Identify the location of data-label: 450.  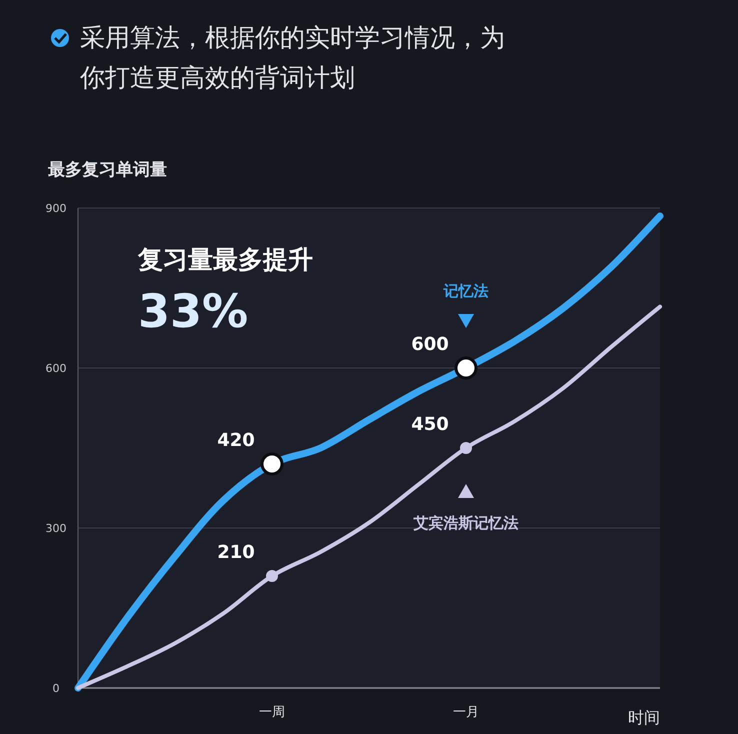
(430, 424).